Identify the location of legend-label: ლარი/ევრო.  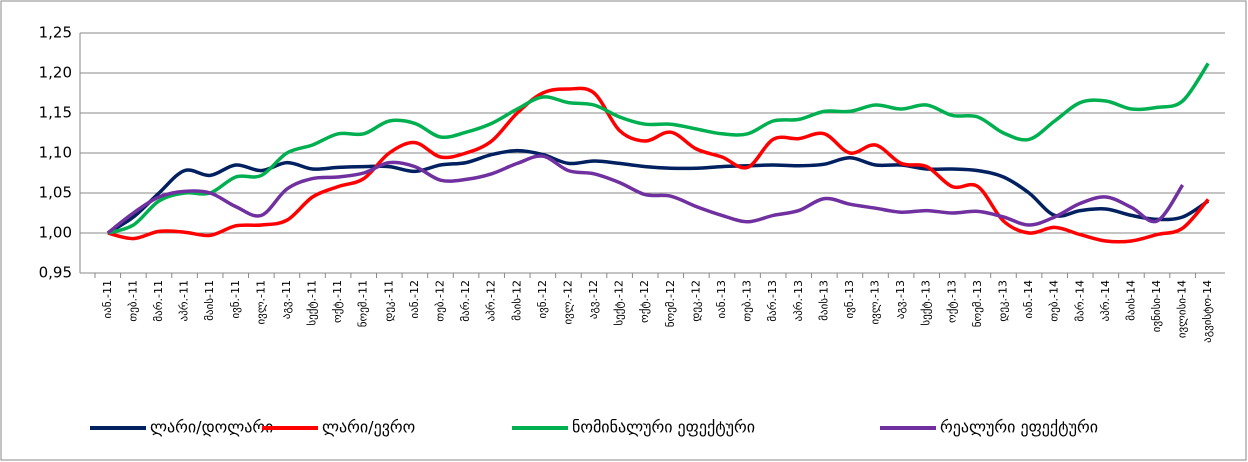
(368, 427).